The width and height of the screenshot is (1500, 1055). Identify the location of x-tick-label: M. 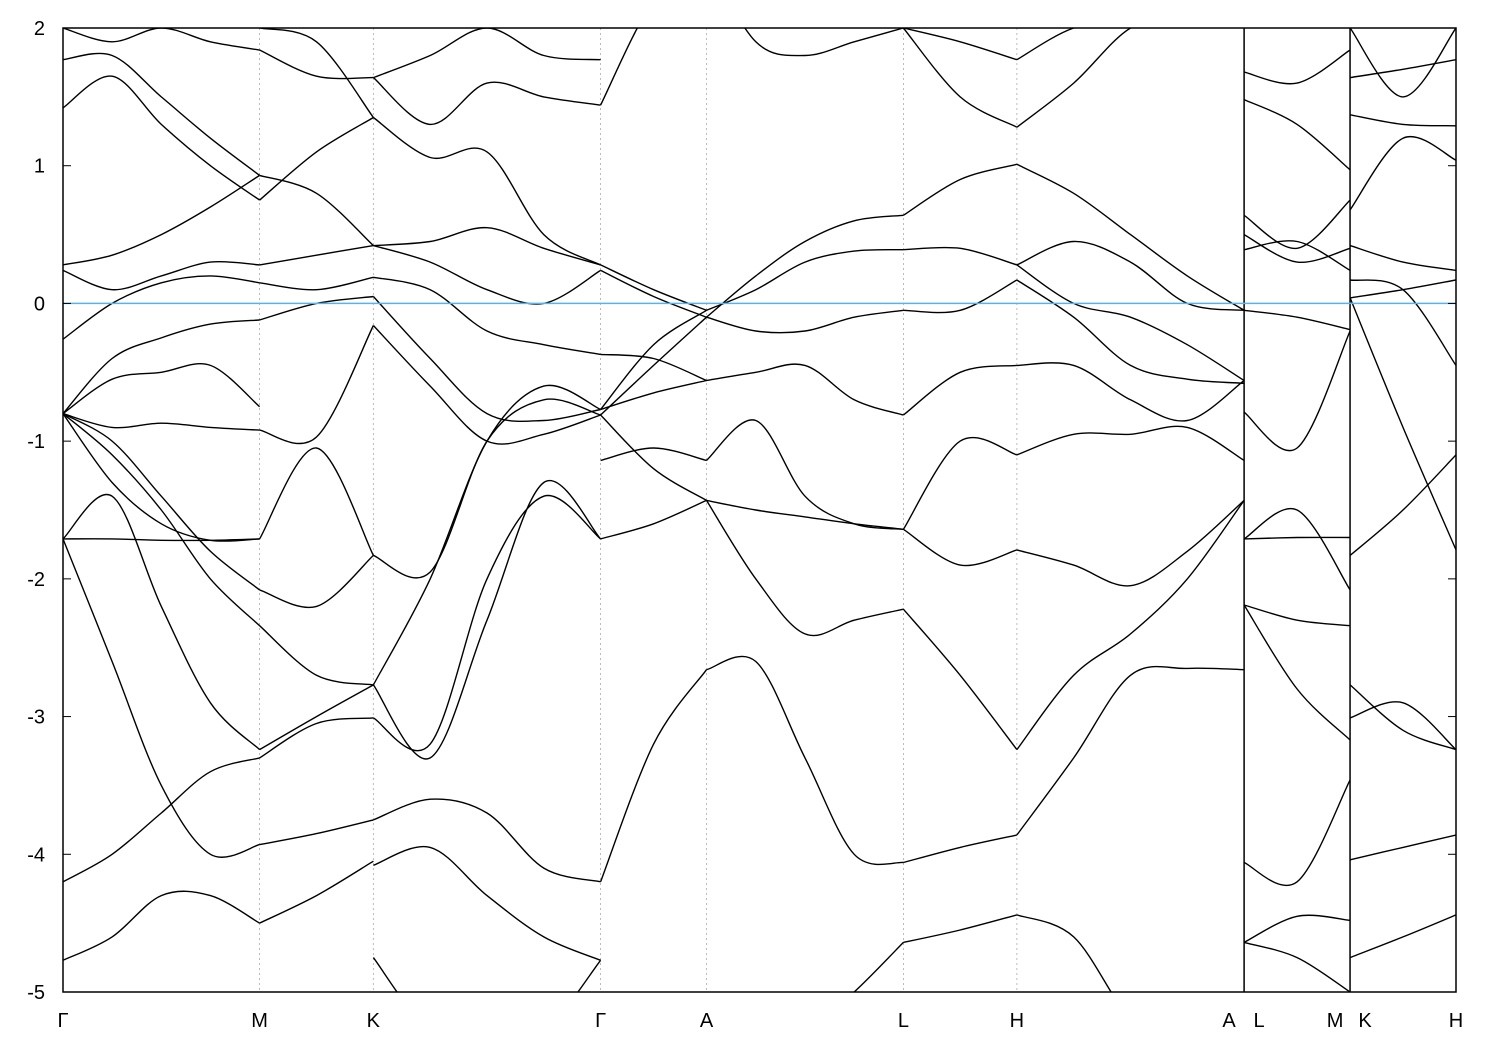
(1335, 1021).